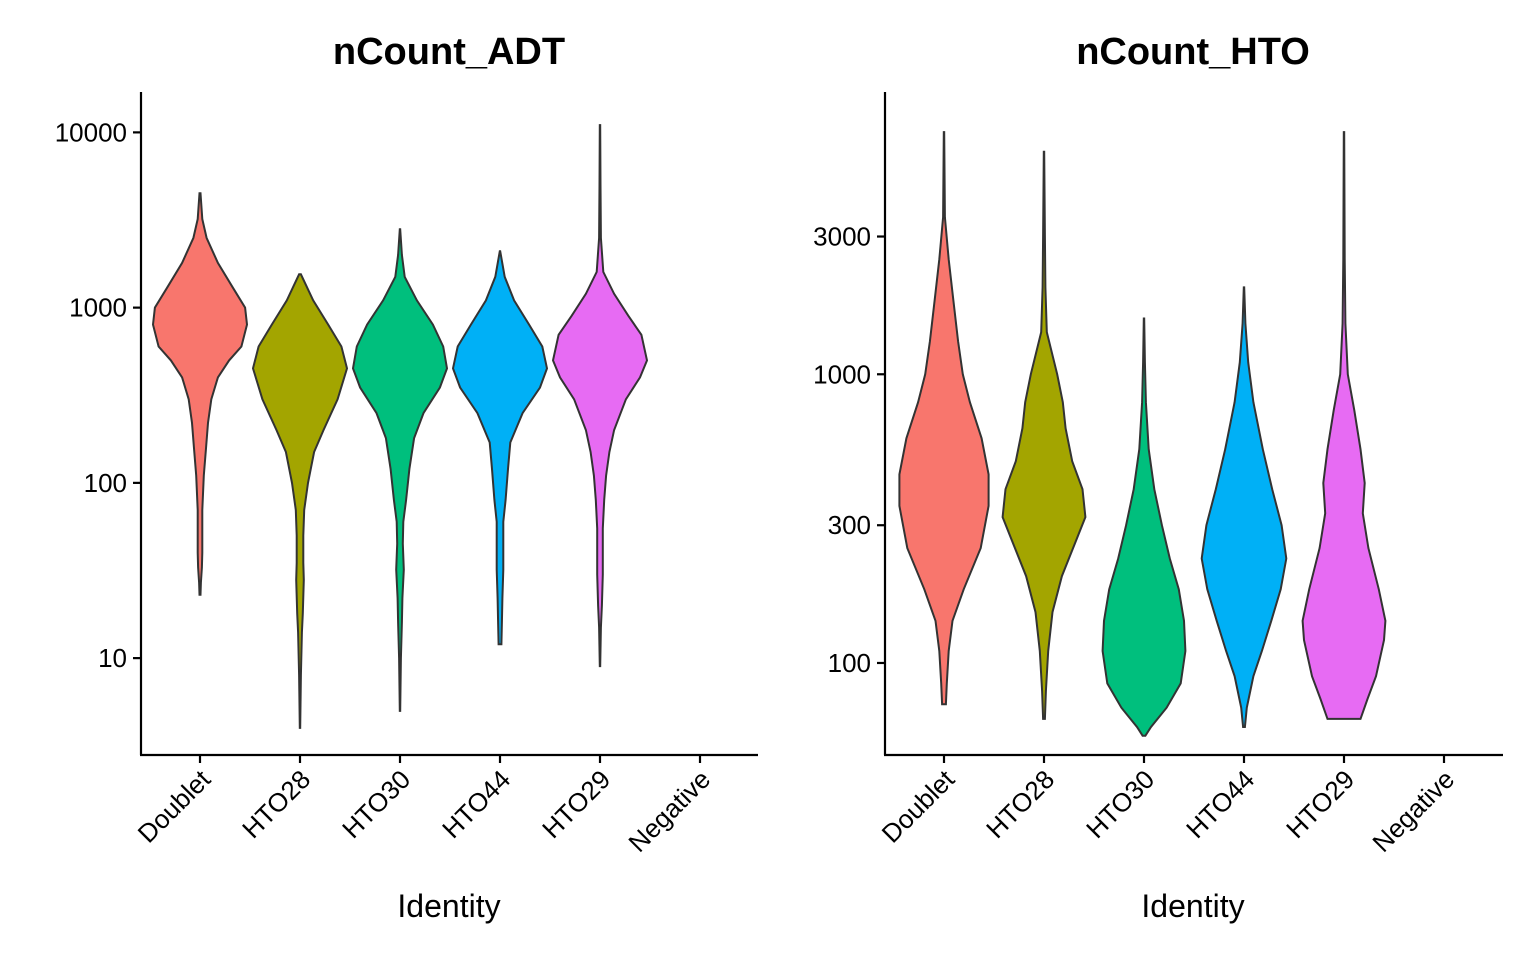 The width and height of the screenshot is (1536, 960). I want to click on chart-title: nCount_HTO, so click(1193, 52).